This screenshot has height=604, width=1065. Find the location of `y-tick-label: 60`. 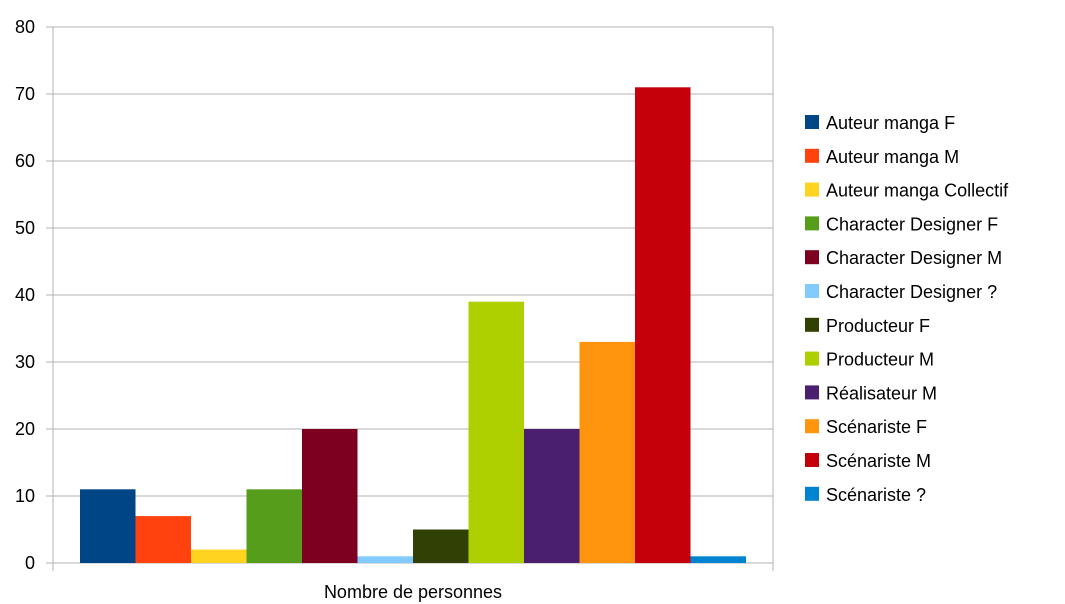

y-tick-label: 60 is located at coordinates (25, 161).